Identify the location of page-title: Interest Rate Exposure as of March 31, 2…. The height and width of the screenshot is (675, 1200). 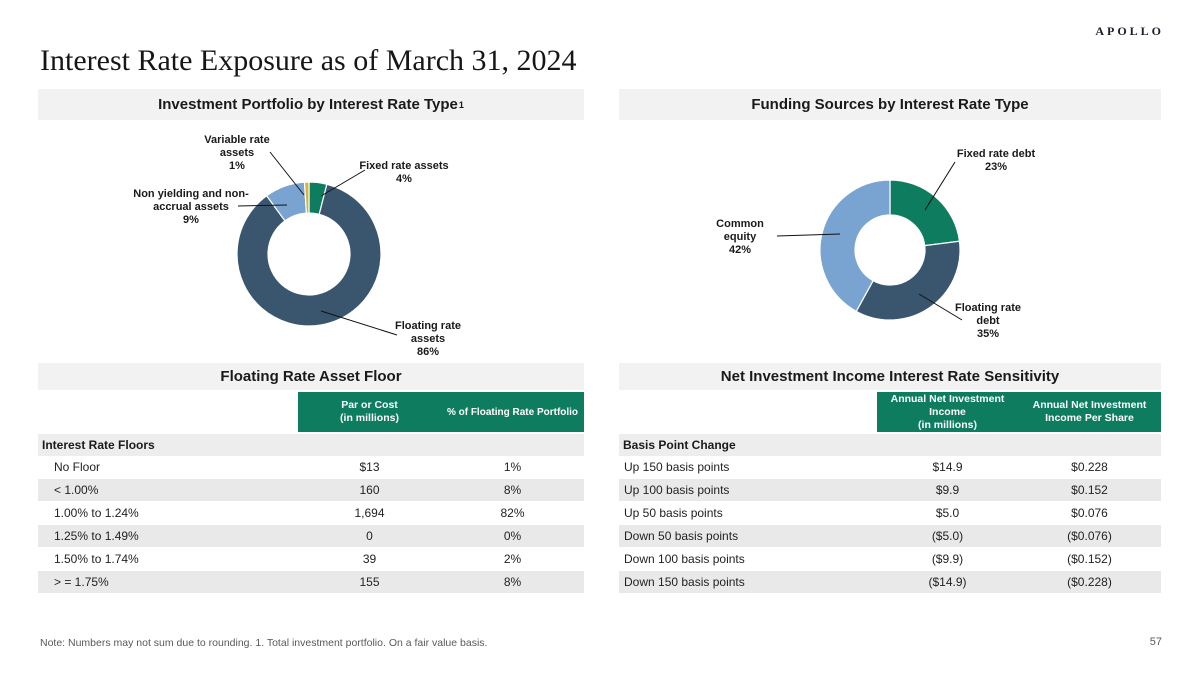
(308, 60).